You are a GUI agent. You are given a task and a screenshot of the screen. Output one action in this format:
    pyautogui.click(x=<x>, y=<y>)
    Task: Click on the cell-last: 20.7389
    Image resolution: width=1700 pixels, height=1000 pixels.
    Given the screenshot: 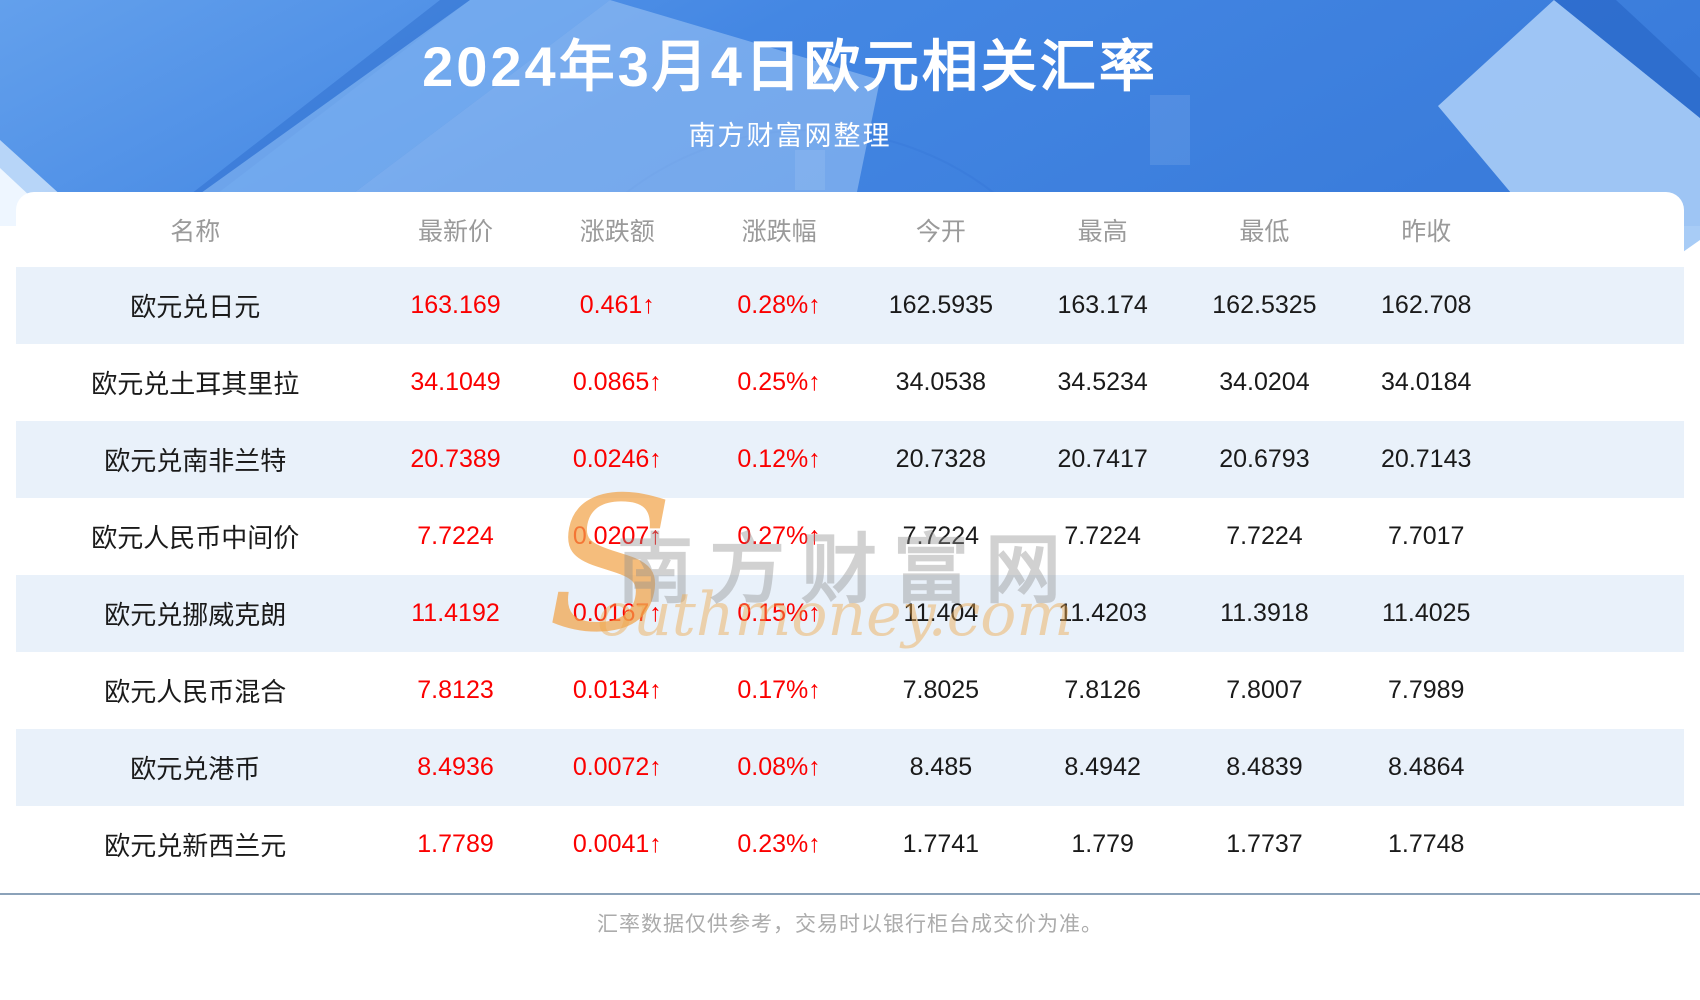 What is the action you would take?
    pyautogui.click(x=455, y=459)
    